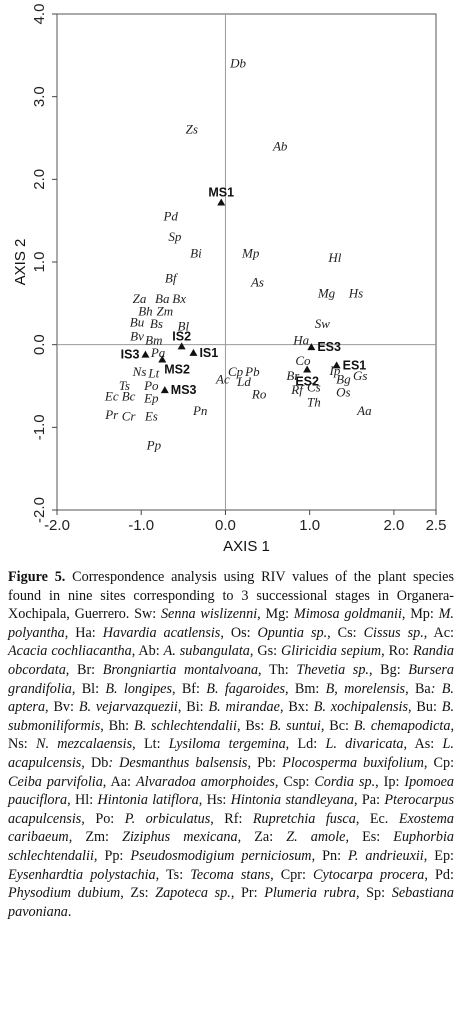 The height and width of the screenshot is (1026, 459). Describe the element at coordinates (39, 179) in the screenshot. I see `y-tick-label: 2.0` at that location.